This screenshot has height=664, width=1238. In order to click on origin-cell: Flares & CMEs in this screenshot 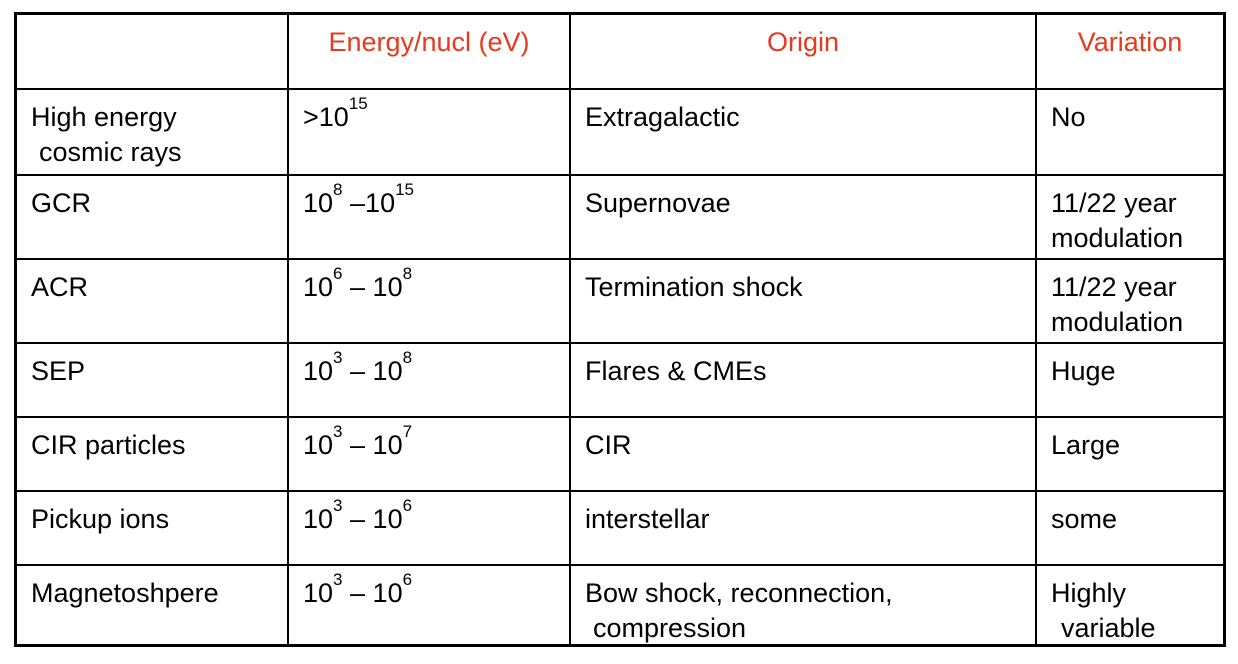, I will do `click(803, 380)`.